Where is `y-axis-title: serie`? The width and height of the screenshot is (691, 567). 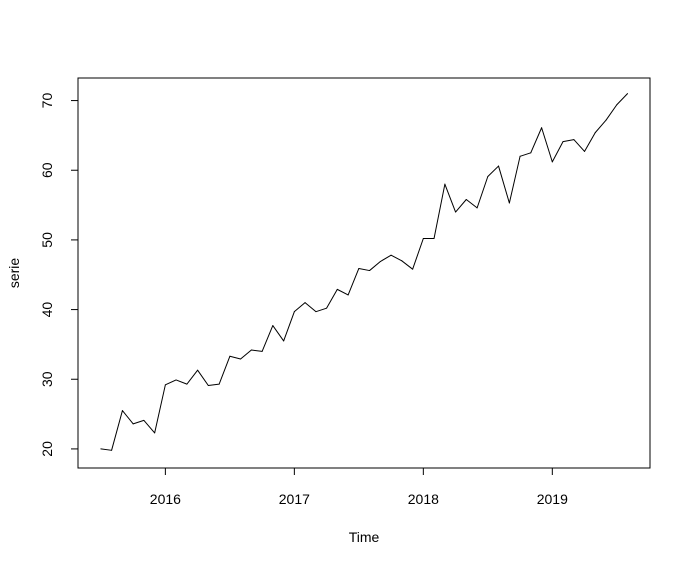
y-axis-title: serie is located at coordinates (14, 273).